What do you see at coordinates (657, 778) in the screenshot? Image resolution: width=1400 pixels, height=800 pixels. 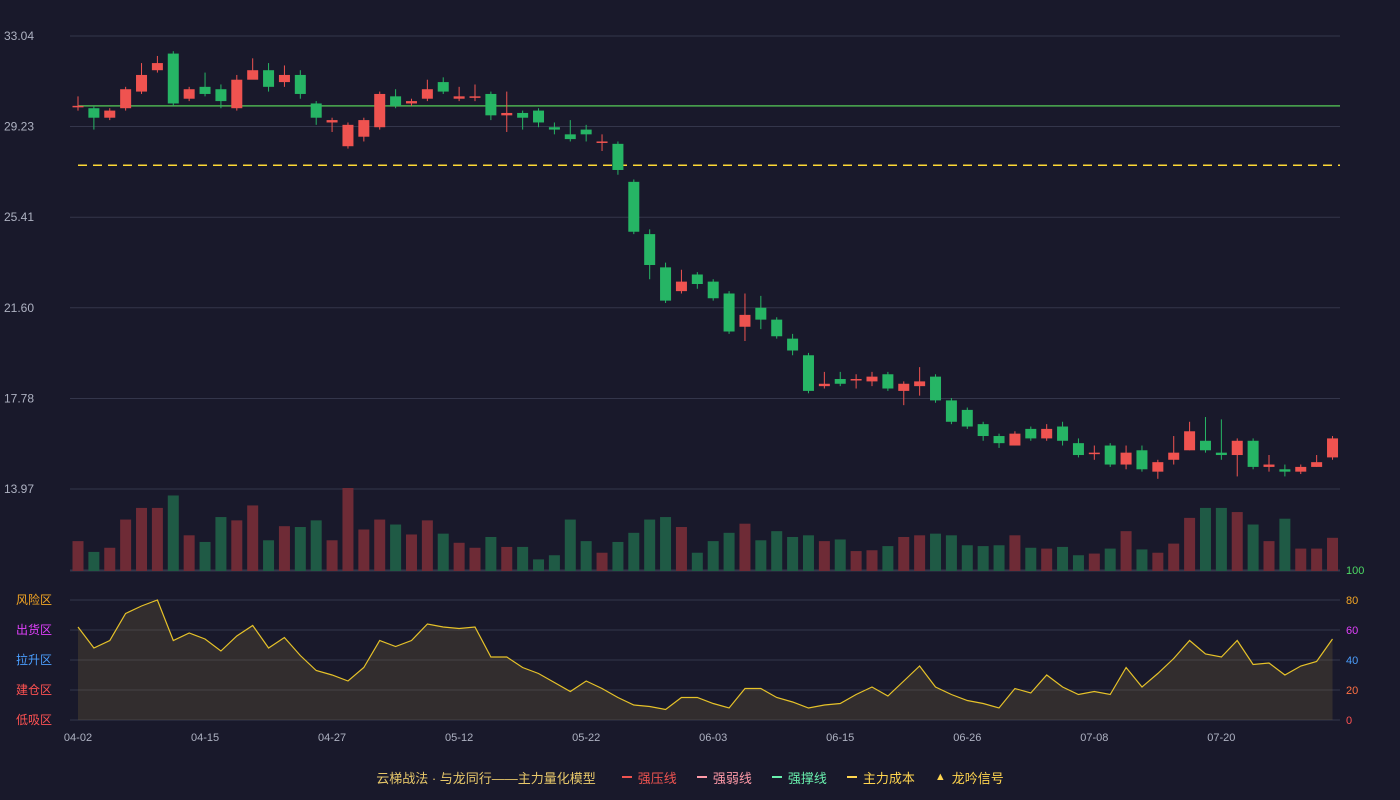 I see `legend-label: 强压线` at bounding box center [657, 778].